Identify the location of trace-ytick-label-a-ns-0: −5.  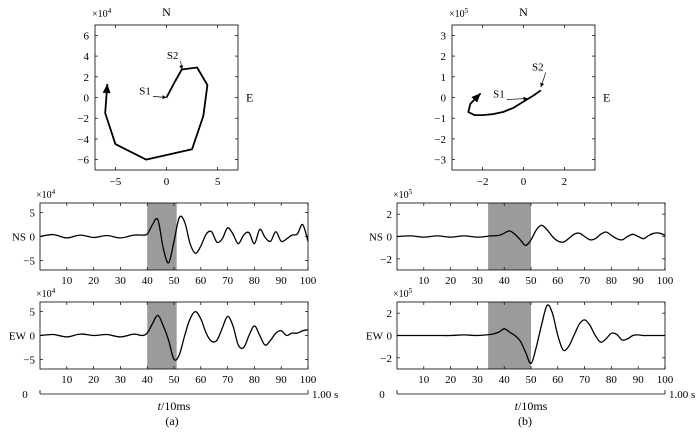
(29, 261).